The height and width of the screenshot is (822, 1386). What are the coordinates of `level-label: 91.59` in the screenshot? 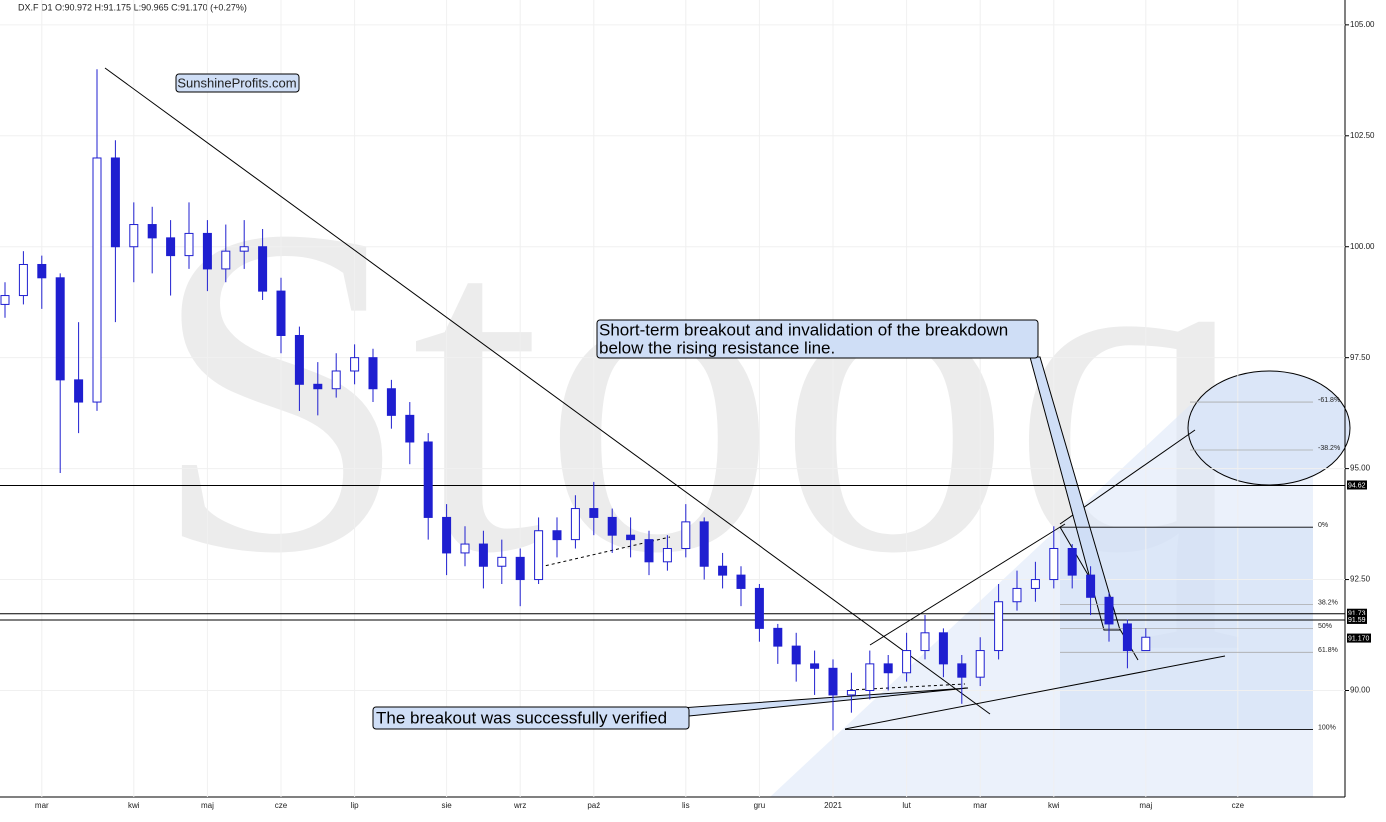 It's located at (1357, 620).